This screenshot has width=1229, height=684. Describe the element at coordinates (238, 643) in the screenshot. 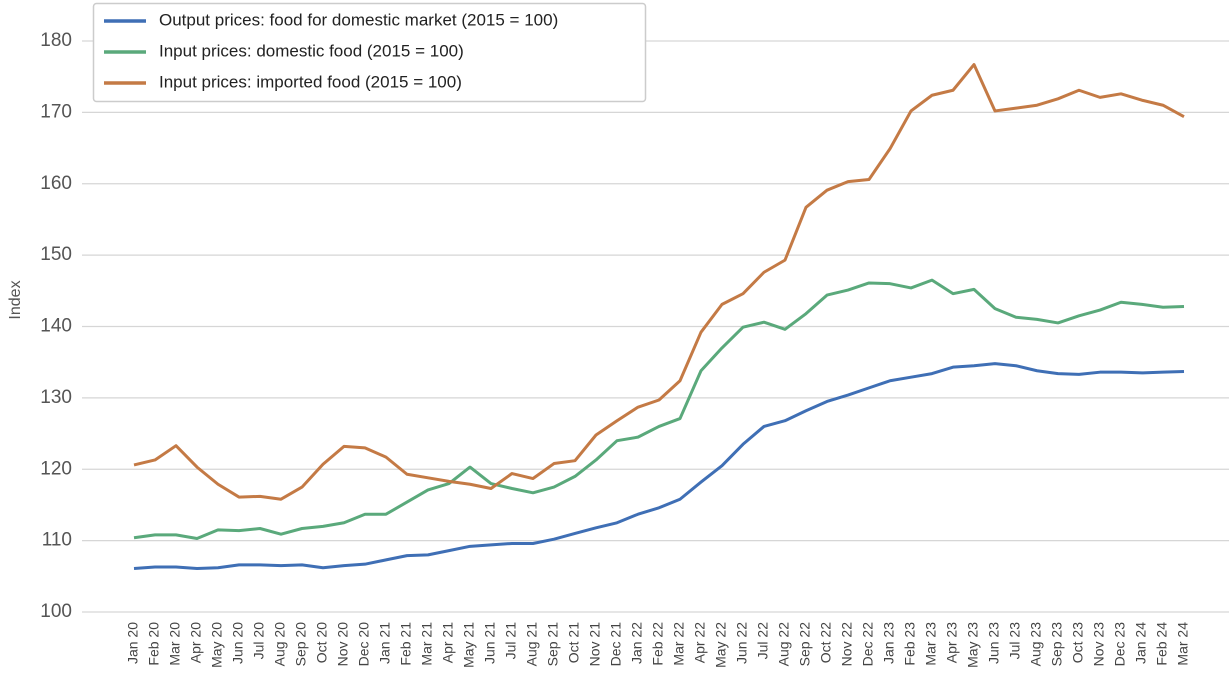

I see `x-tick-label: Jun 20` at that location.